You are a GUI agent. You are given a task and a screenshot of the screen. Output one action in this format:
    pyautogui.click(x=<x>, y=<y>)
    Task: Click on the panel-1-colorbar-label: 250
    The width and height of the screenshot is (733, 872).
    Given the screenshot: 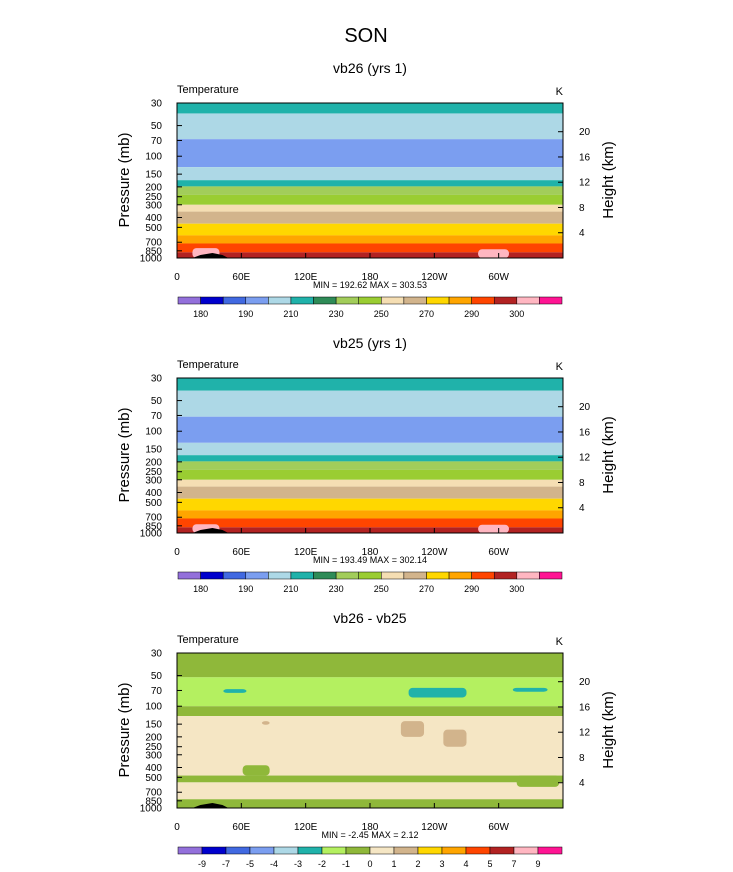 What is the action you would take?
    pyautogui.click(x=381, y=314)
    